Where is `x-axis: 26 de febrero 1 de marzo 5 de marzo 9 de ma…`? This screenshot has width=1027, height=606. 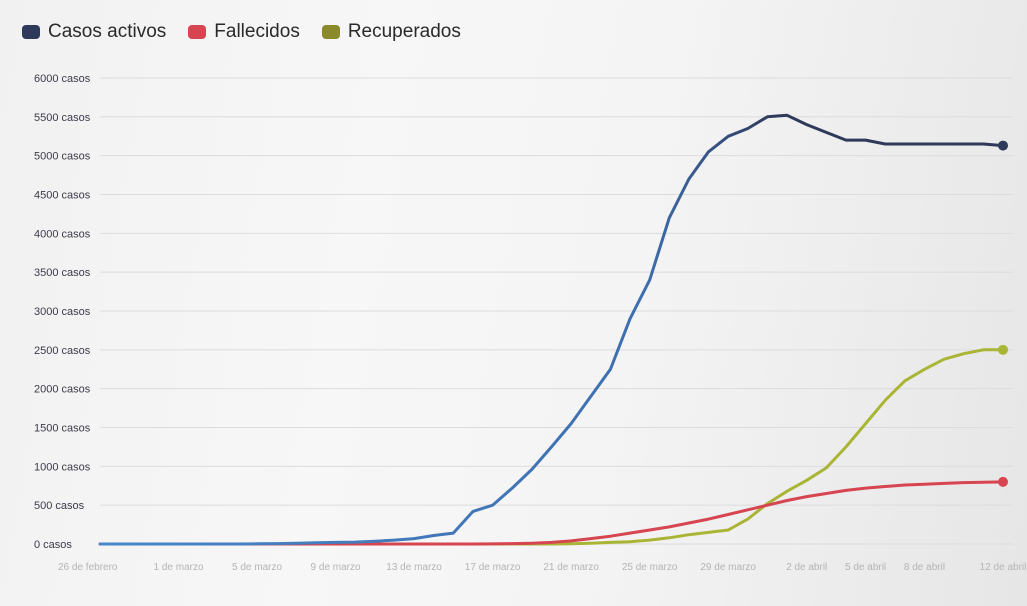 x-axis: 26 de febrero 1 de marzo 5 de marzo 9 de ma… is located at coordinates (542, 567).